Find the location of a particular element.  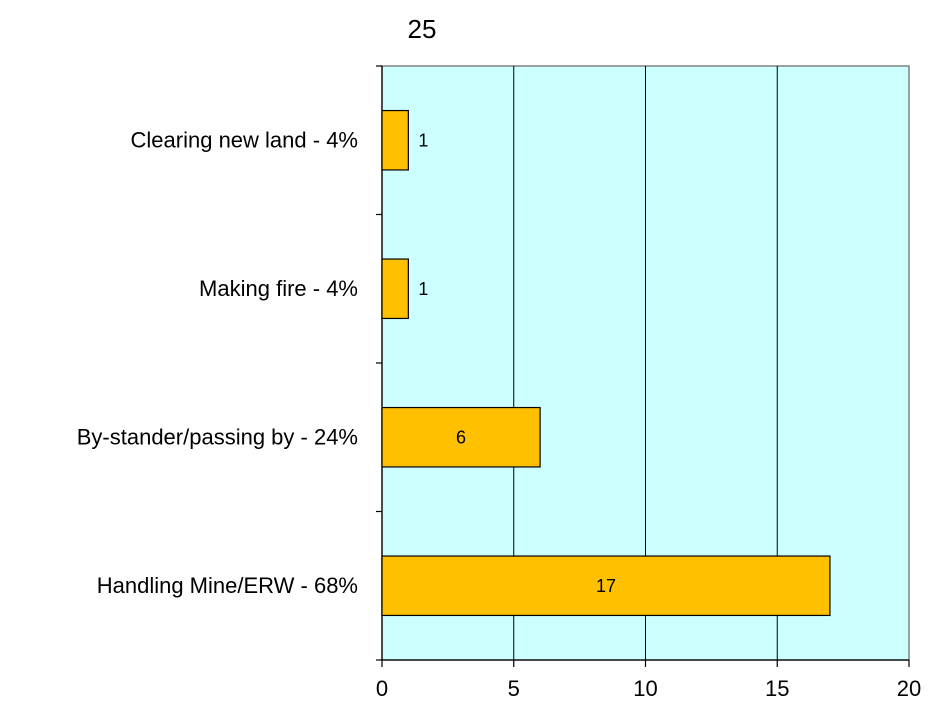

data-label: 17 is located at coordinates (606, 586).